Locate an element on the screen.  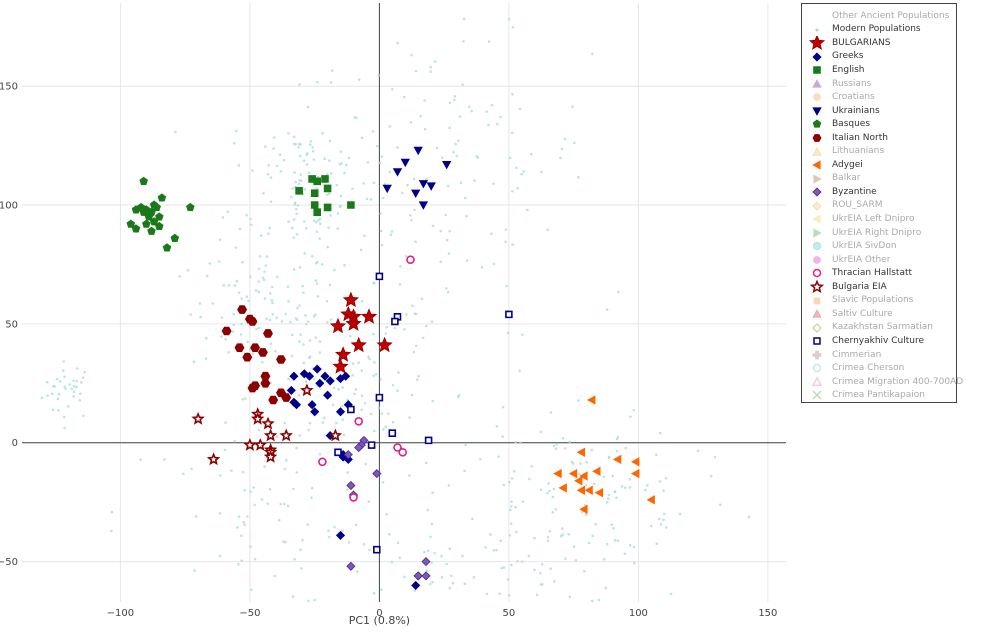
legend-item-ukreia-other: UkrEIA Other is located at coordinates (880, 260).